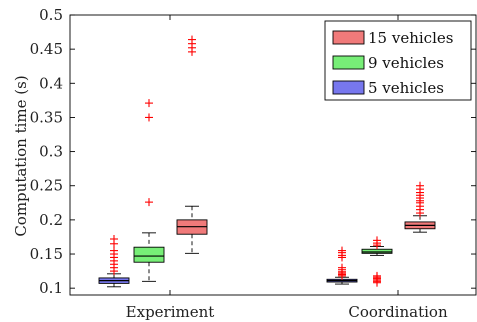 Image resolution: width=477 pixels, height=322 pixels. Describe the element at coordinates (348, 37) in the screenshot. I see `legend-swatch-15-vehicles` at that location.